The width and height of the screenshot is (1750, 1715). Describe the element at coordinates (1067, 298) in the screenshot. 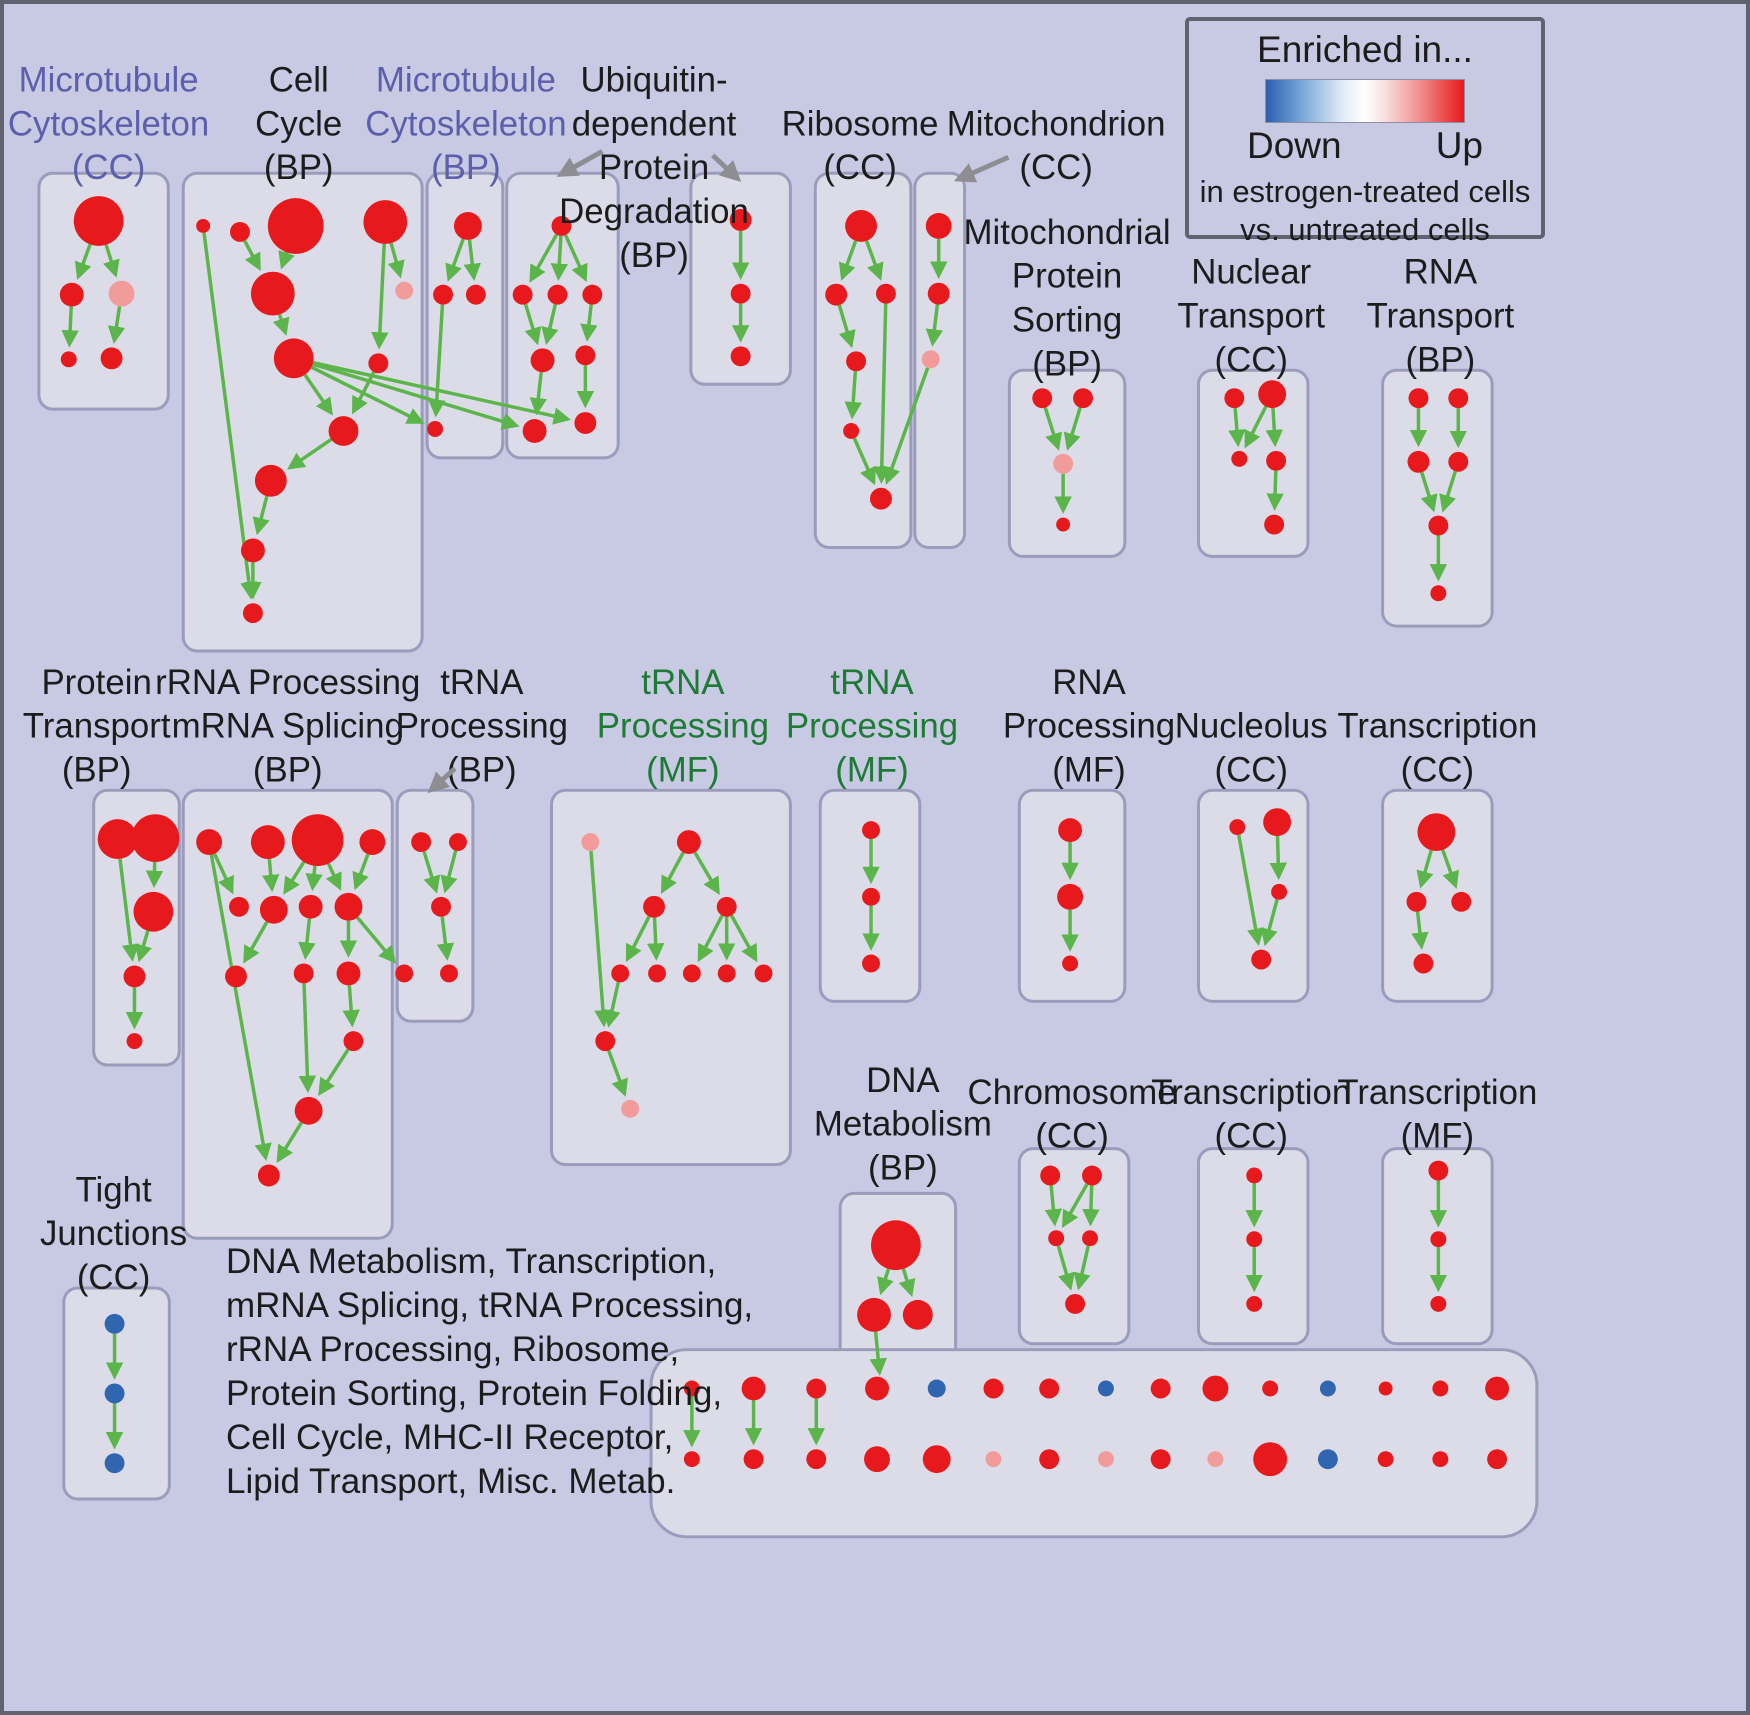

I see `group-label-mitochondrial-protein-sorting-bp: Mitochondrial Protein Sorting (BP)` at that location.